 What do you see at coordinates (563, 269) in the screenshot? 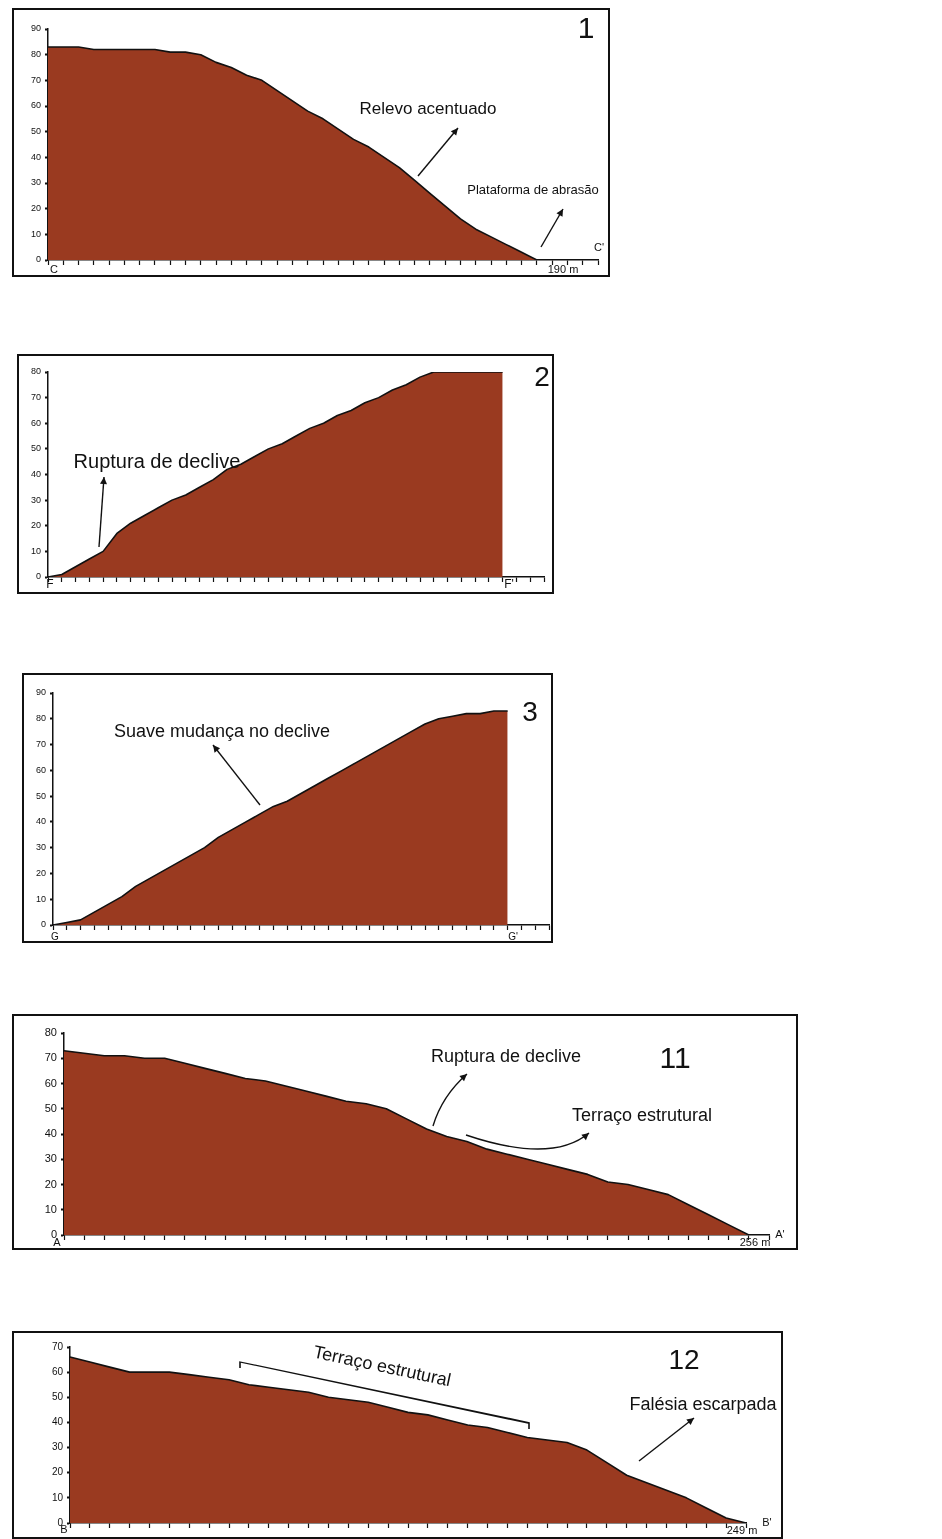
I see `text: 190 m` at bounding box center [563, 269].